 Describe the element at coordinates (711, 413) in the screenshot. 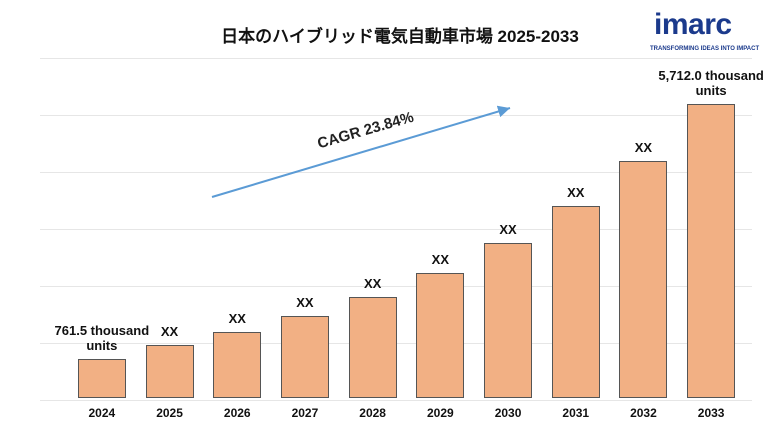

I see `x-tick-label: 2033` at that location.